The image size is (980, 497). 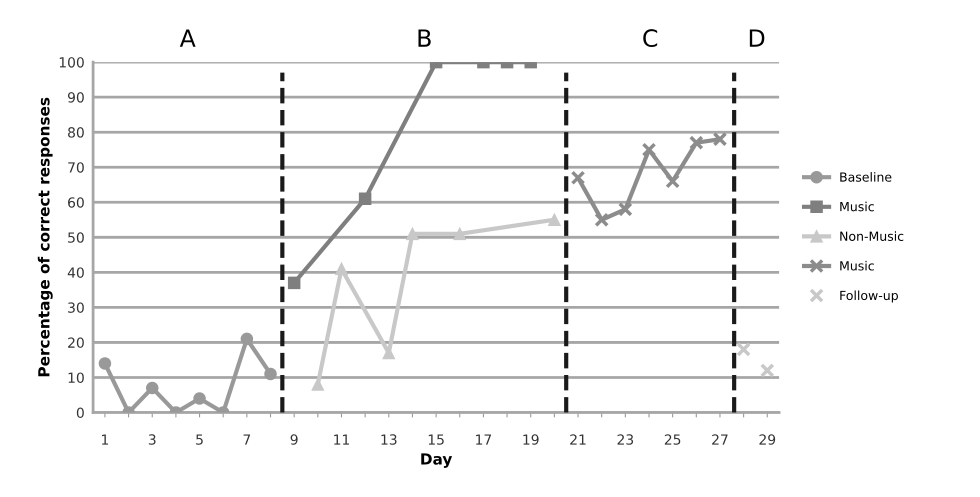 I want to click on x-tick-label: 7, so click(x=247, y=439).